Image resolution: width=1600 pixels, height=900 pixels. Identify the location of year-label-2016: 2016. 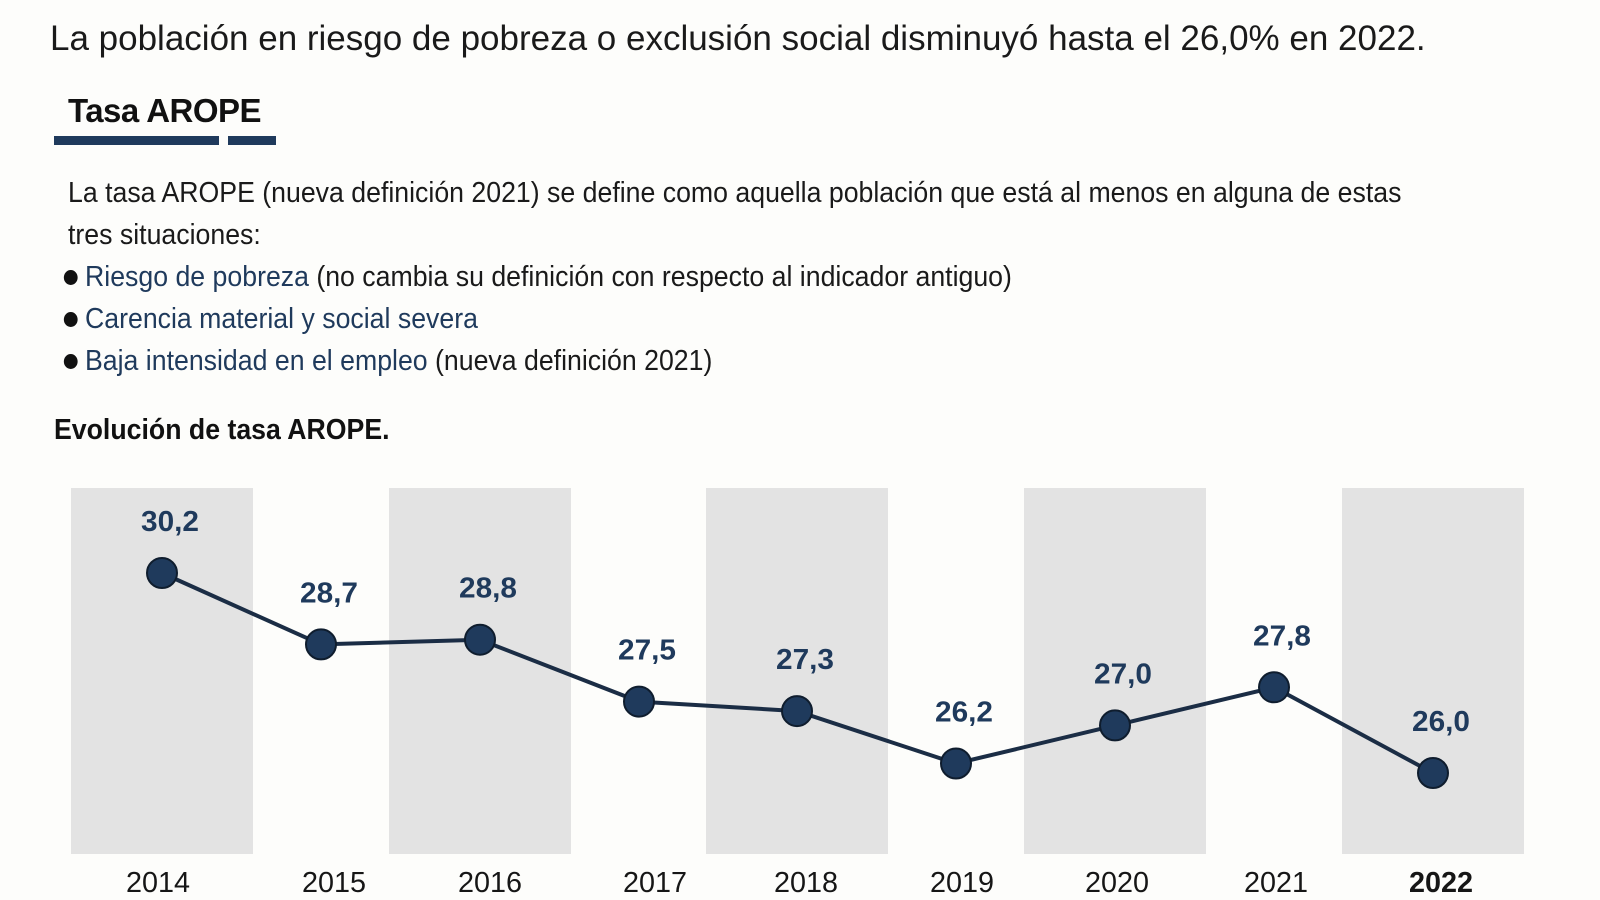
(490, 883).